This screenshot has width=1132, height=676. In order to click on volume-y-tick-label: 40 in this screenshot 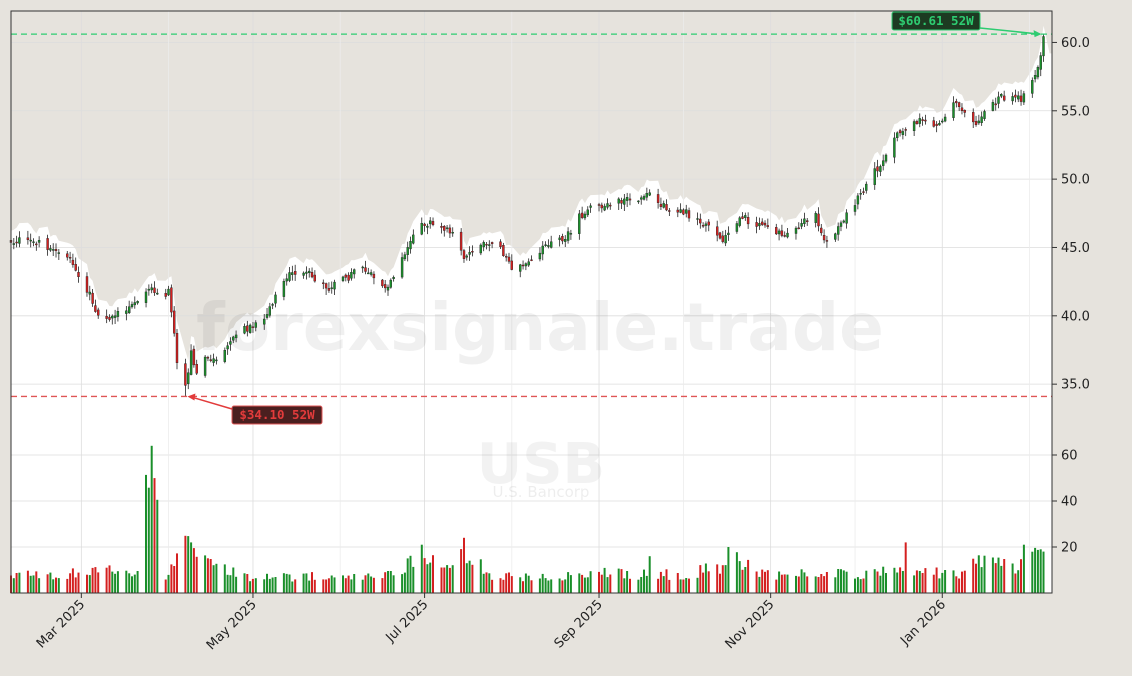, I will do `click(1069, 502)`.